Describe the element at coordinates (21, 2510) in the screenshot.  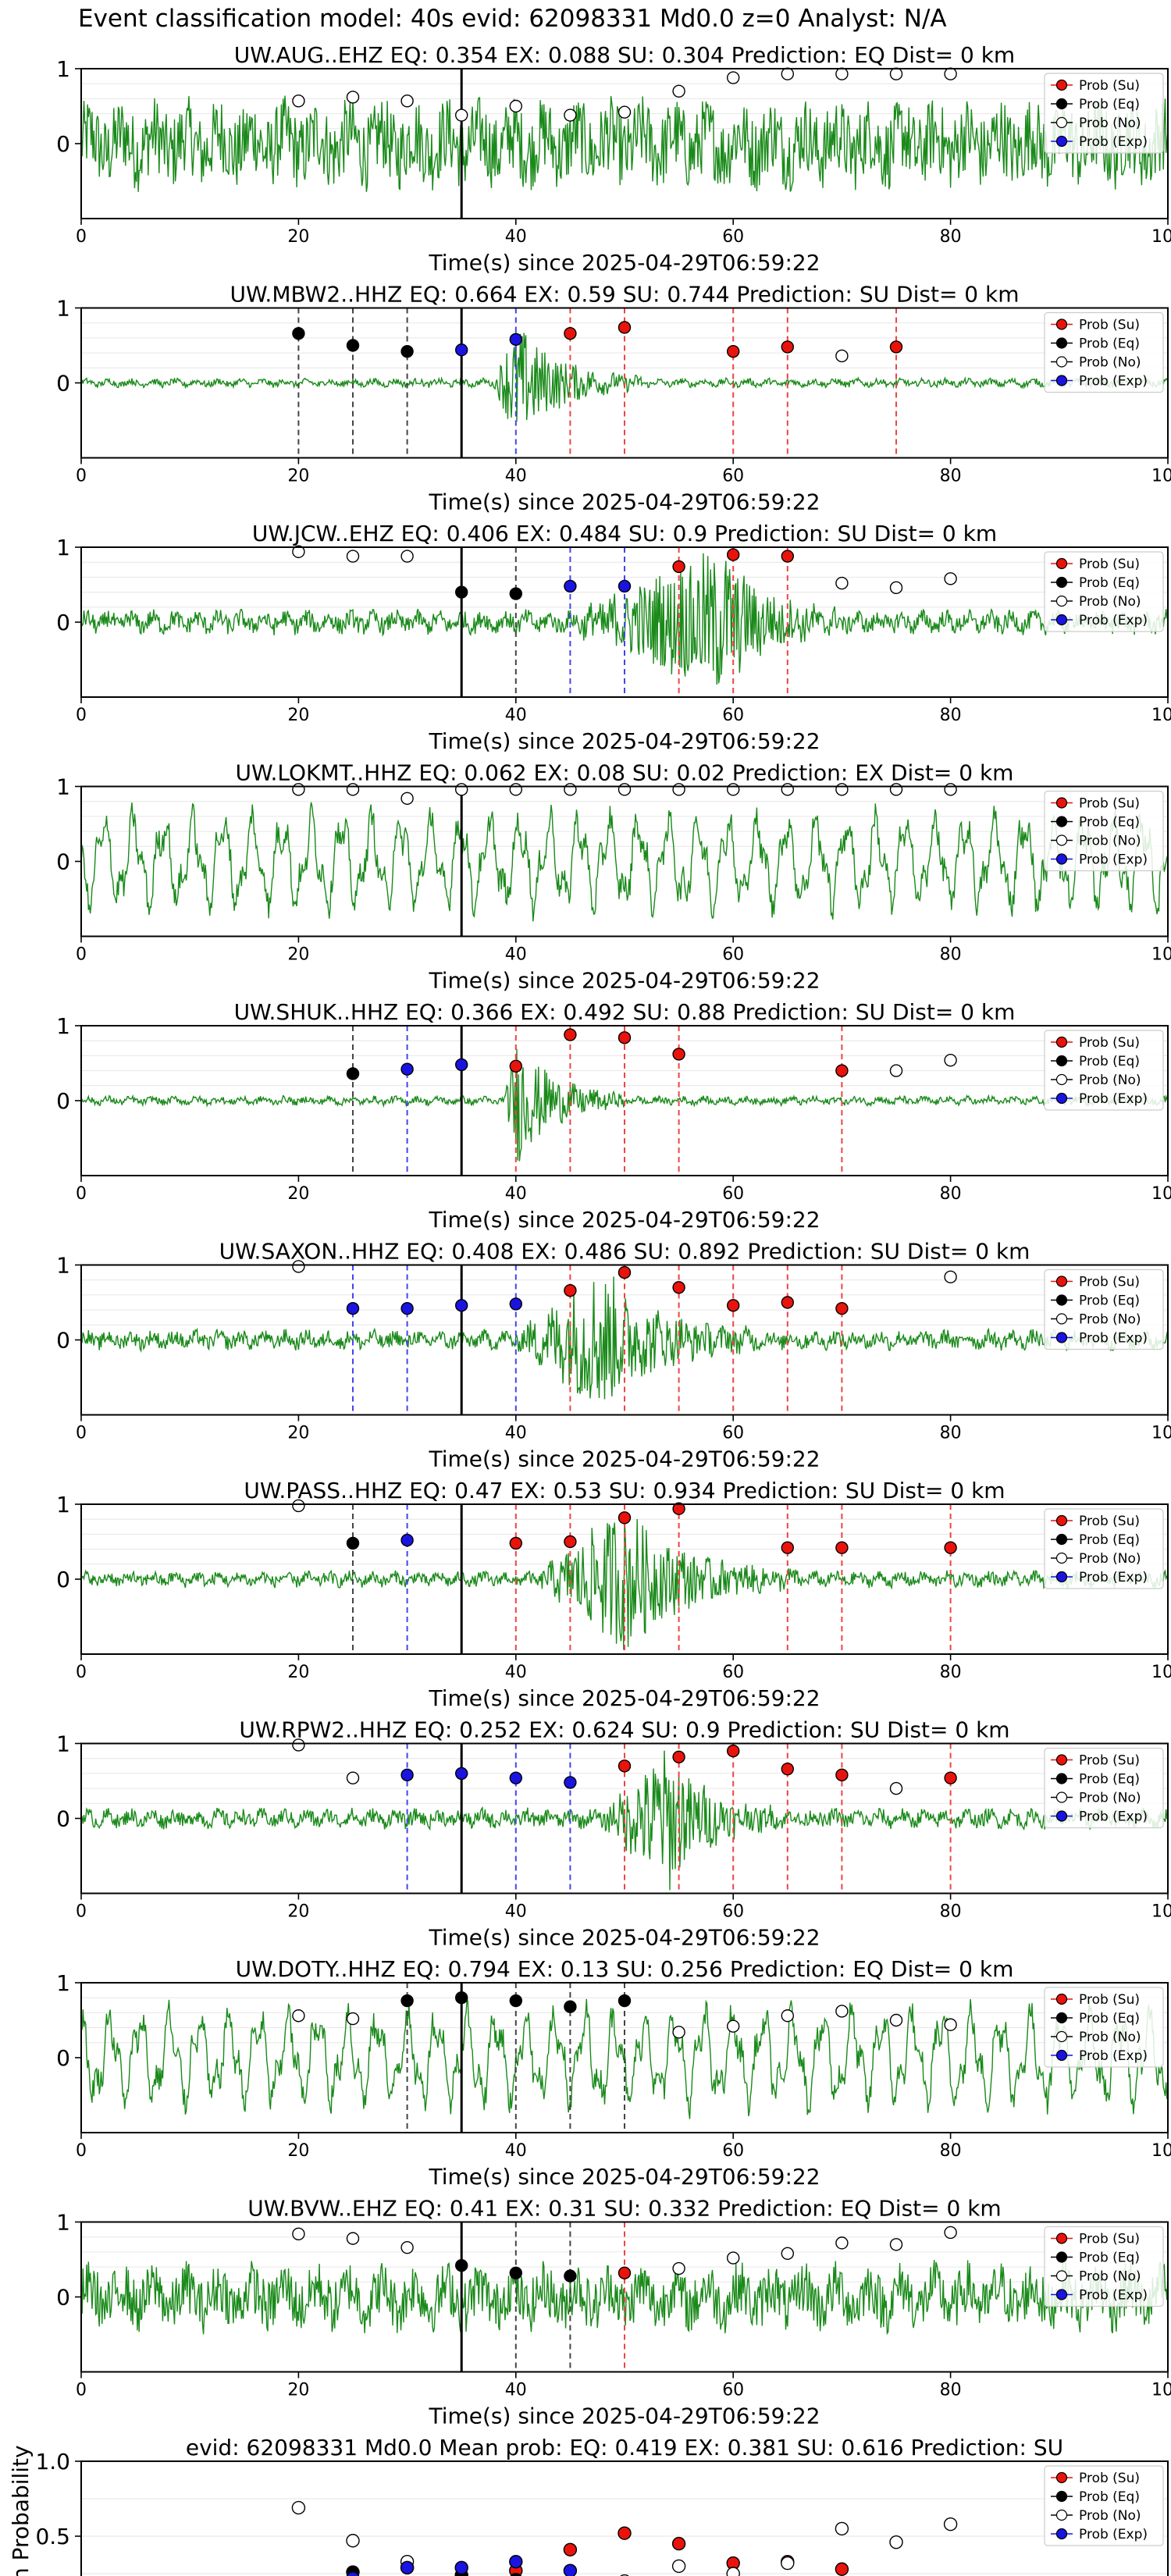
I see `y-axis-label: Mean Probability` at that location.